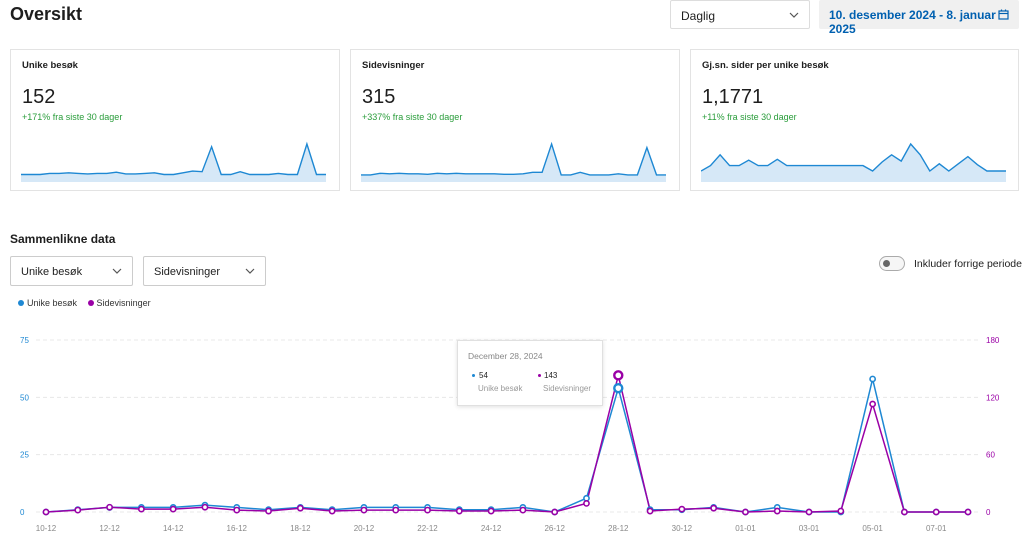  What do you see at coordinates (237, 528) in the screenshot?
I see `x-tick: 16-12` at bounding box center [237, 528].